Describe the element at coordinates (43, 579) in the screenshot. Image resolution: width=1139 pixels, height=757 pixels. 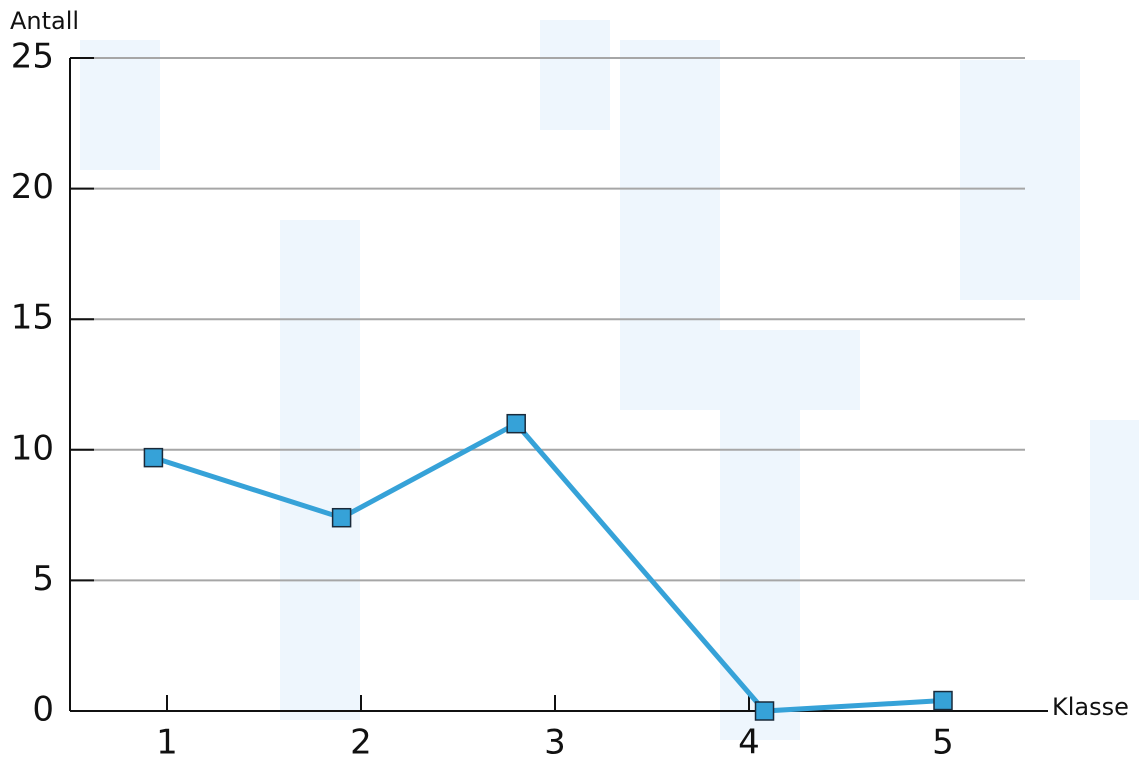
I see `y-tick-label: 5` at that location.